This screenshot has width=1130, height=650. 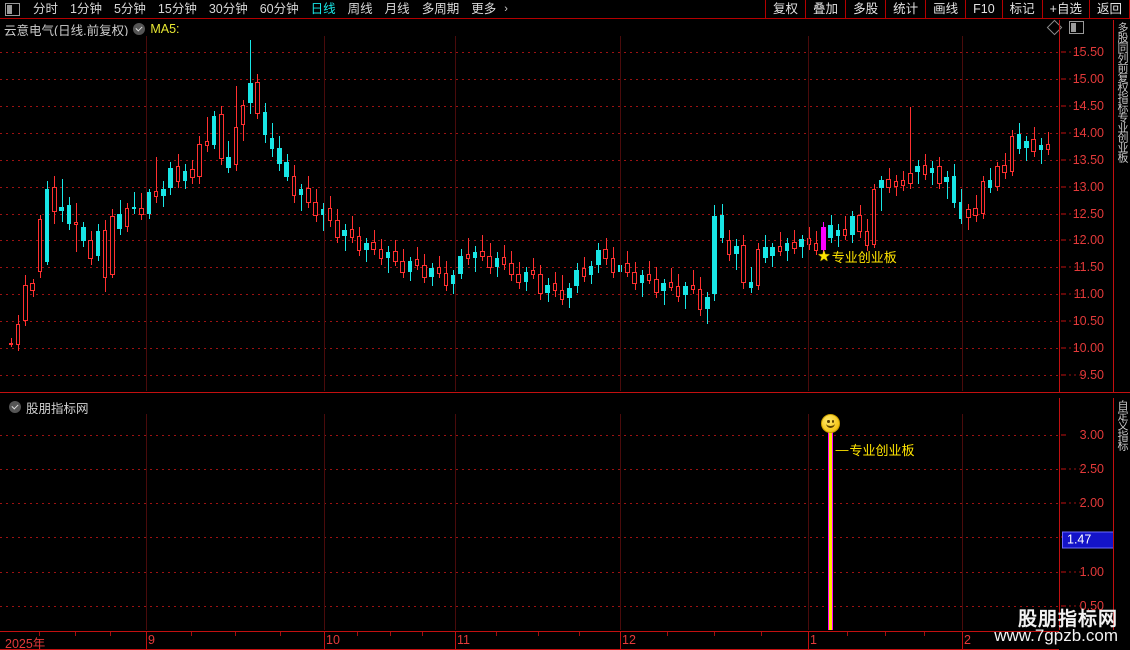 I want to click on page-title: 云意电气(日线.前复权), so click(x=66, y=30).